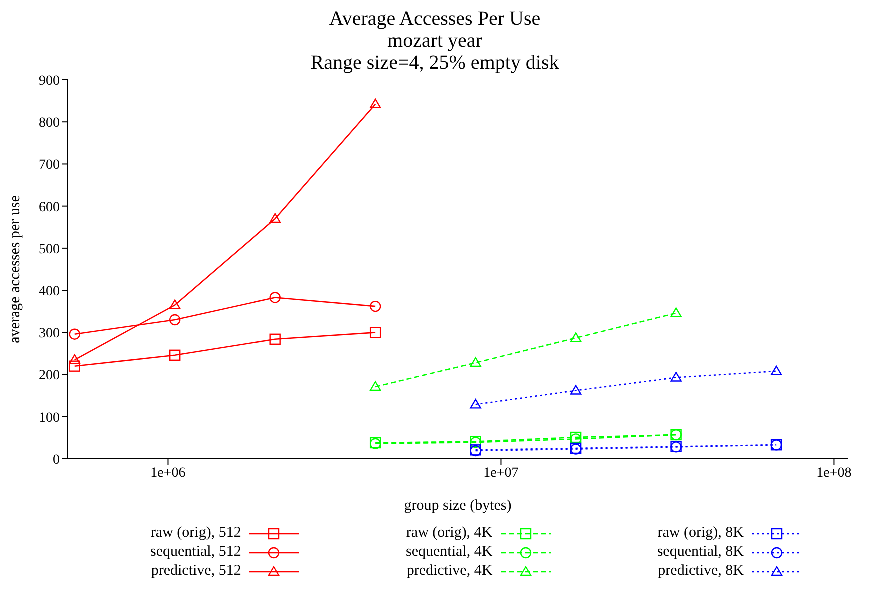 The image size is (870, 607). Describe the element at coordinates (701, 533) in the screenshot. I see `legend-label: raw (orig), 8K` at that location.